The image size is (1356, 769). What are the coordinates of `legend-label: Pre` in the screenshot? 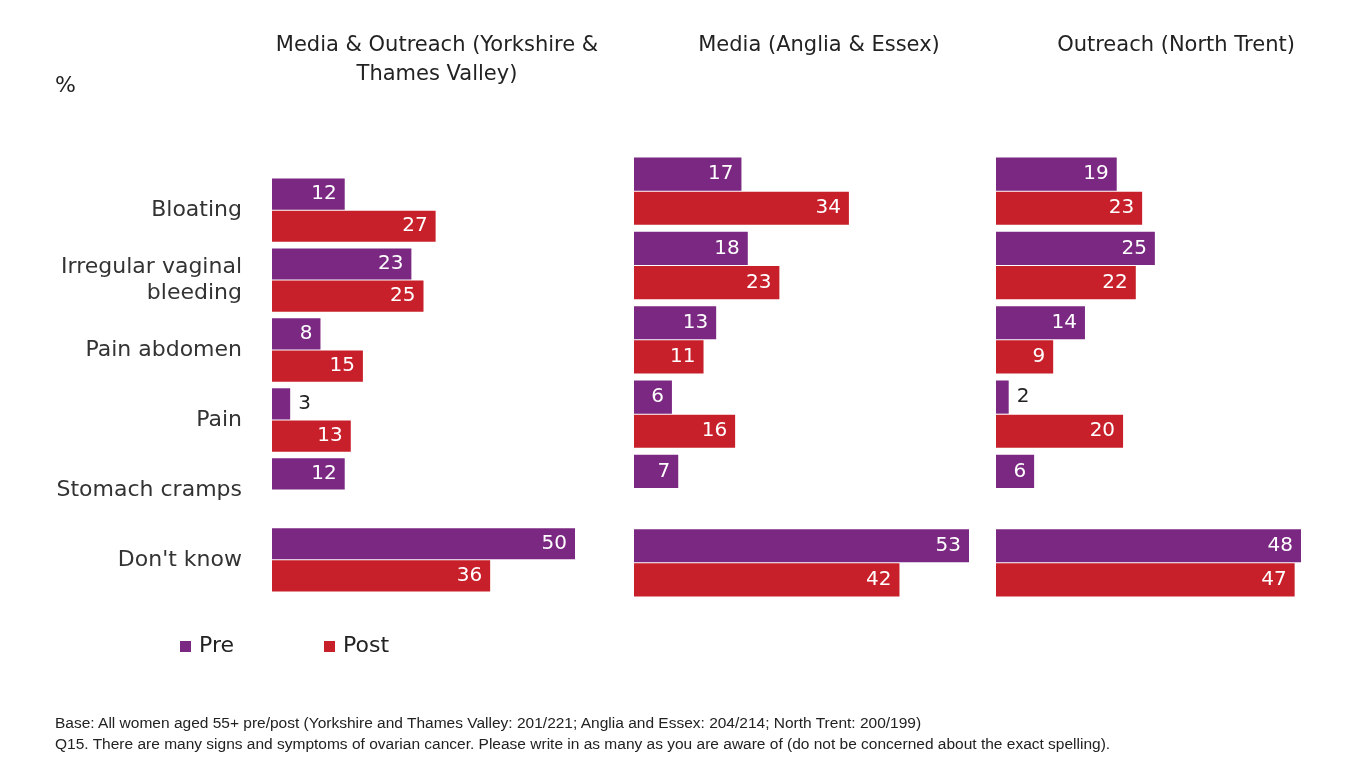 It's located at (216, 644).